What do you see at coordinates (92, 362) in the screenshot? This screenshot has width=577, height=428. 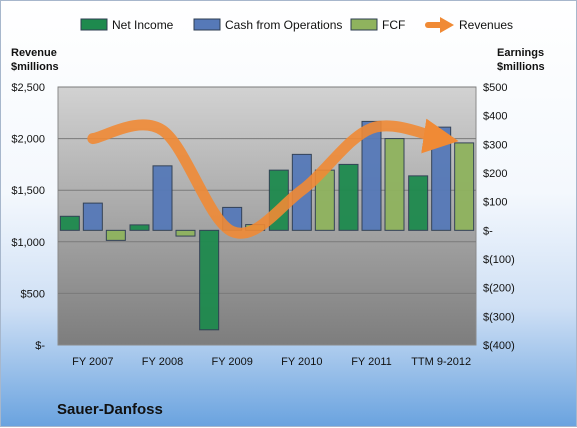 I see `category-label: FY 2007` at bounding box center [92, 362].